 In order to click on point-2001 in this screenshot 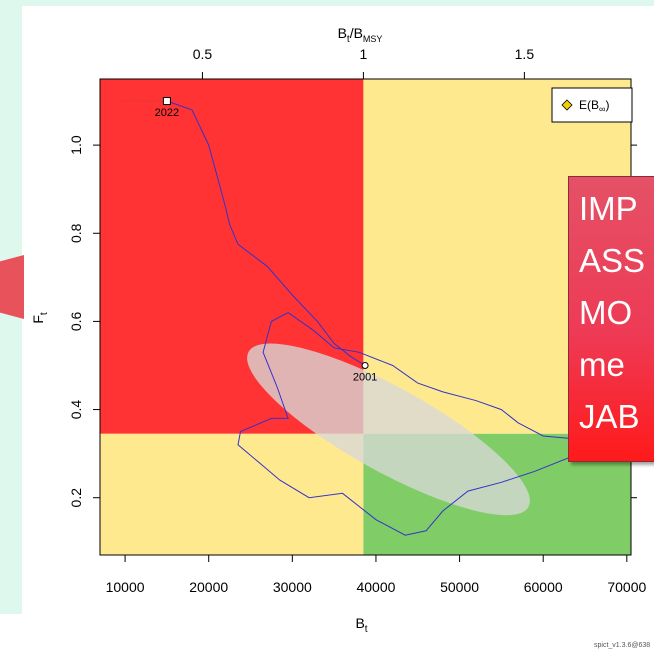, I will do `click(365, 365)`.